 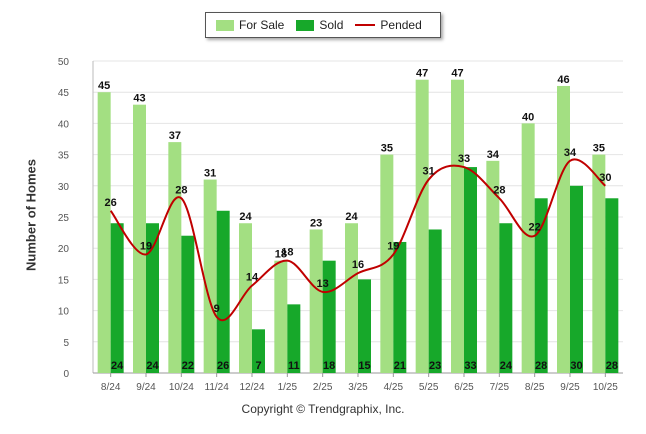 What do you see at coordinates (104, 86) in the screenshot?
I see `for-sale-value-label: 45` at bounding box center [104, 86].